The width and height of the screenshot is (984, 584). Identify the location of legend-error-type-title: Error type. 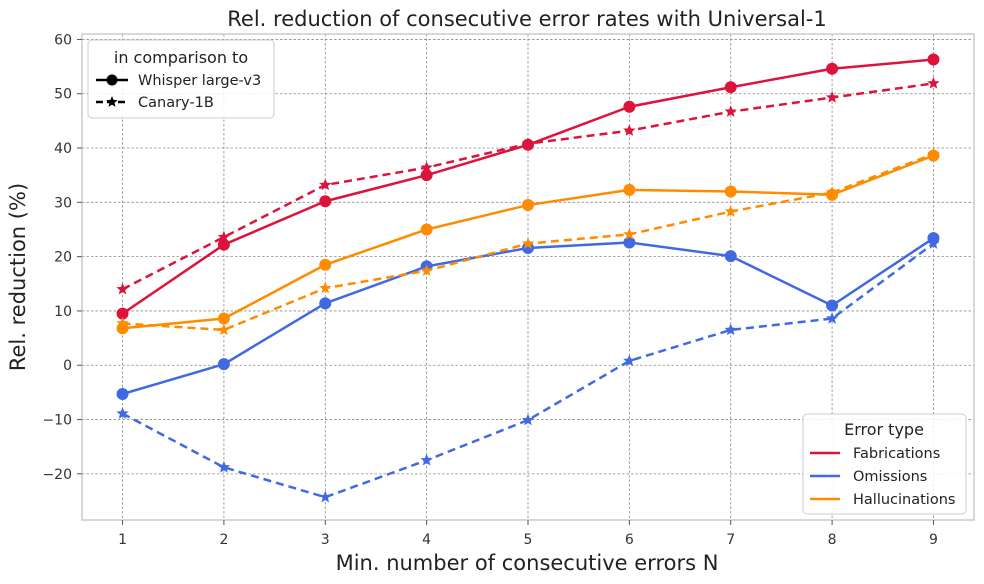
(884, 429).